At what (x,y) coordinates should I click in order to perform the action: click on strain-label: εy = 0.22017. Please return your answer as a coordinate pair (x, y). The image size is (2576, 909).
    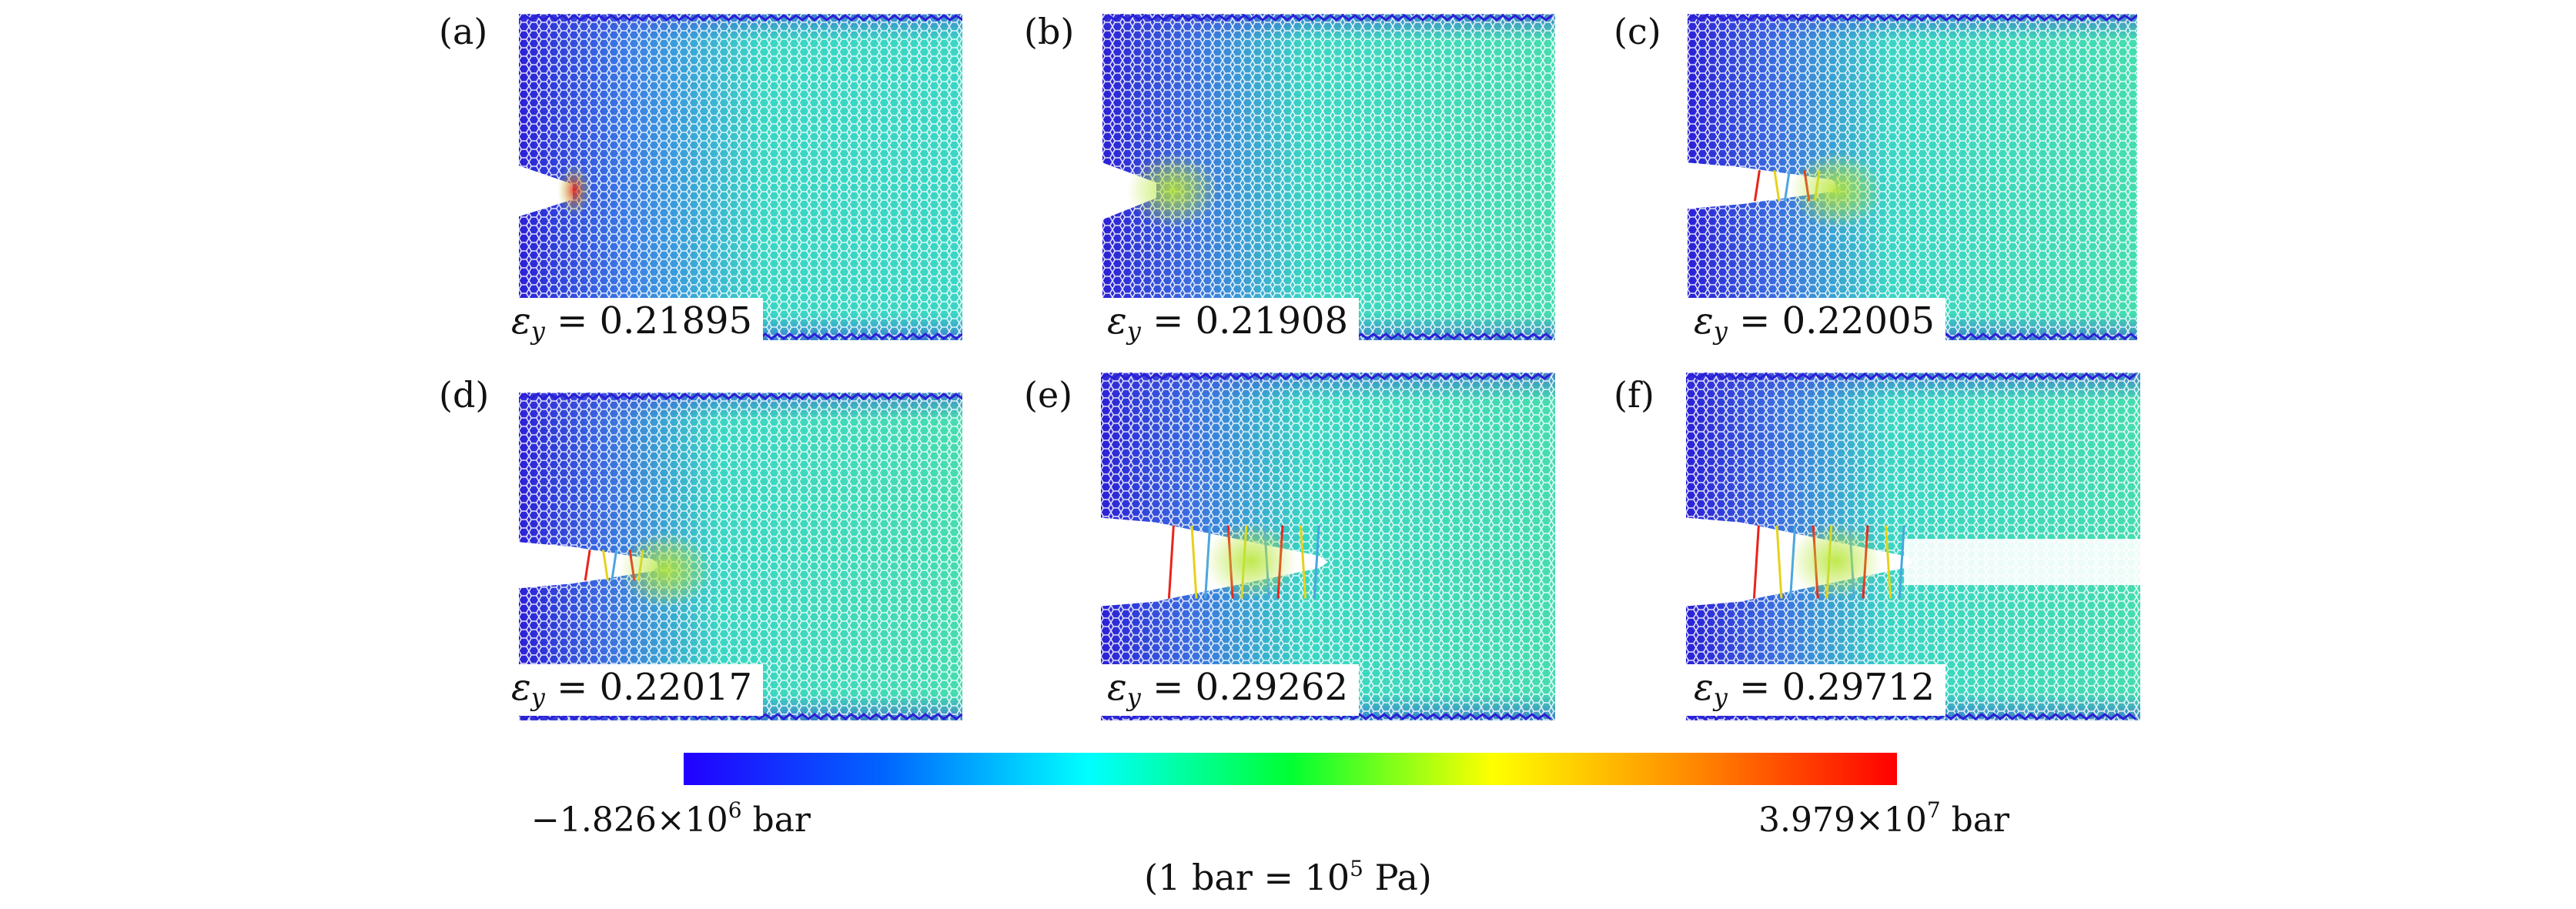
    Looking at the image, I should click on (632, 689).